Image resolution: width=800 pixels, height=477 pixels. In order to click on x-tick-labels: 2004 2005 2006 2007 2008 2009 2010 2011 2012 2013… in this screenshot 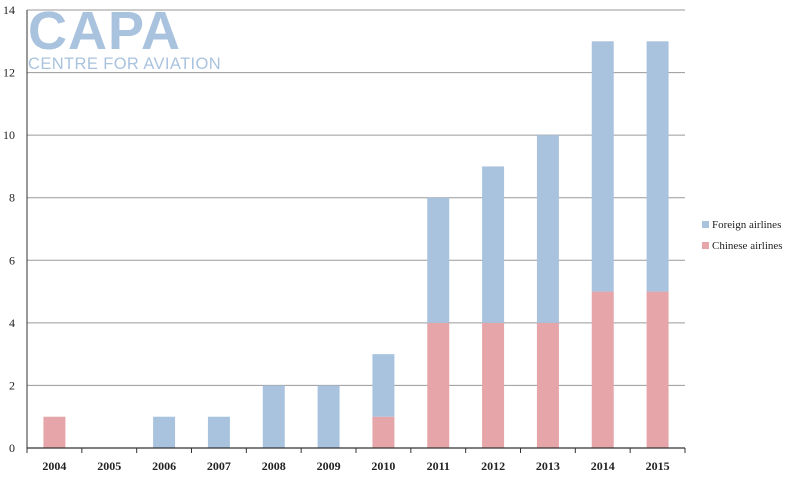, I will do `click(355, 466)`.